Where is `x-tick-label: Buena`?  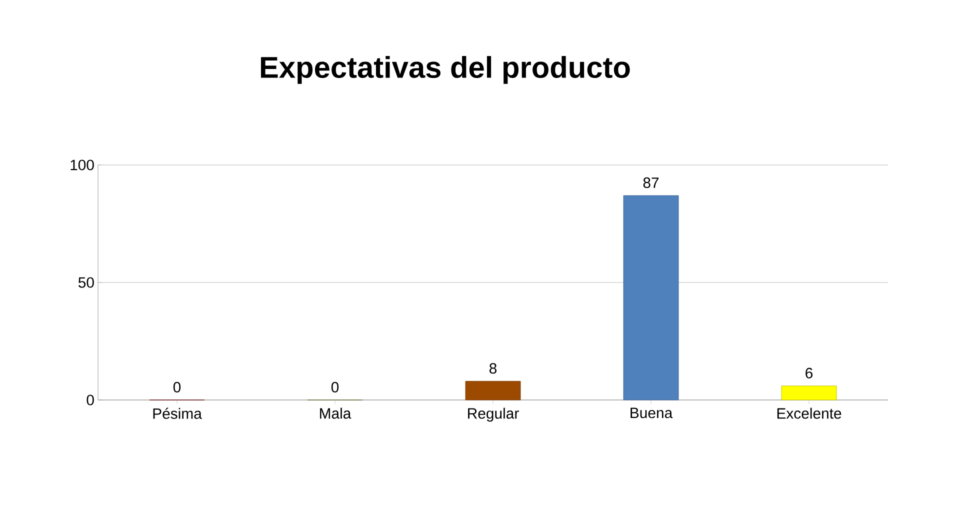 x-tick-label: Buena is located at coordinates (651, 413).